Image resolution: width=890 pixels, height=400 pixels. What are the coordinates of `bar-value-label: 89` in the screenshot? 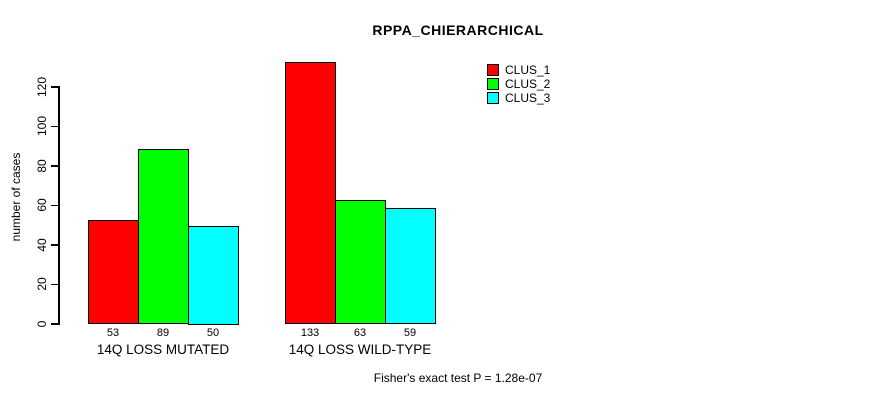 It's located at (163, 333).